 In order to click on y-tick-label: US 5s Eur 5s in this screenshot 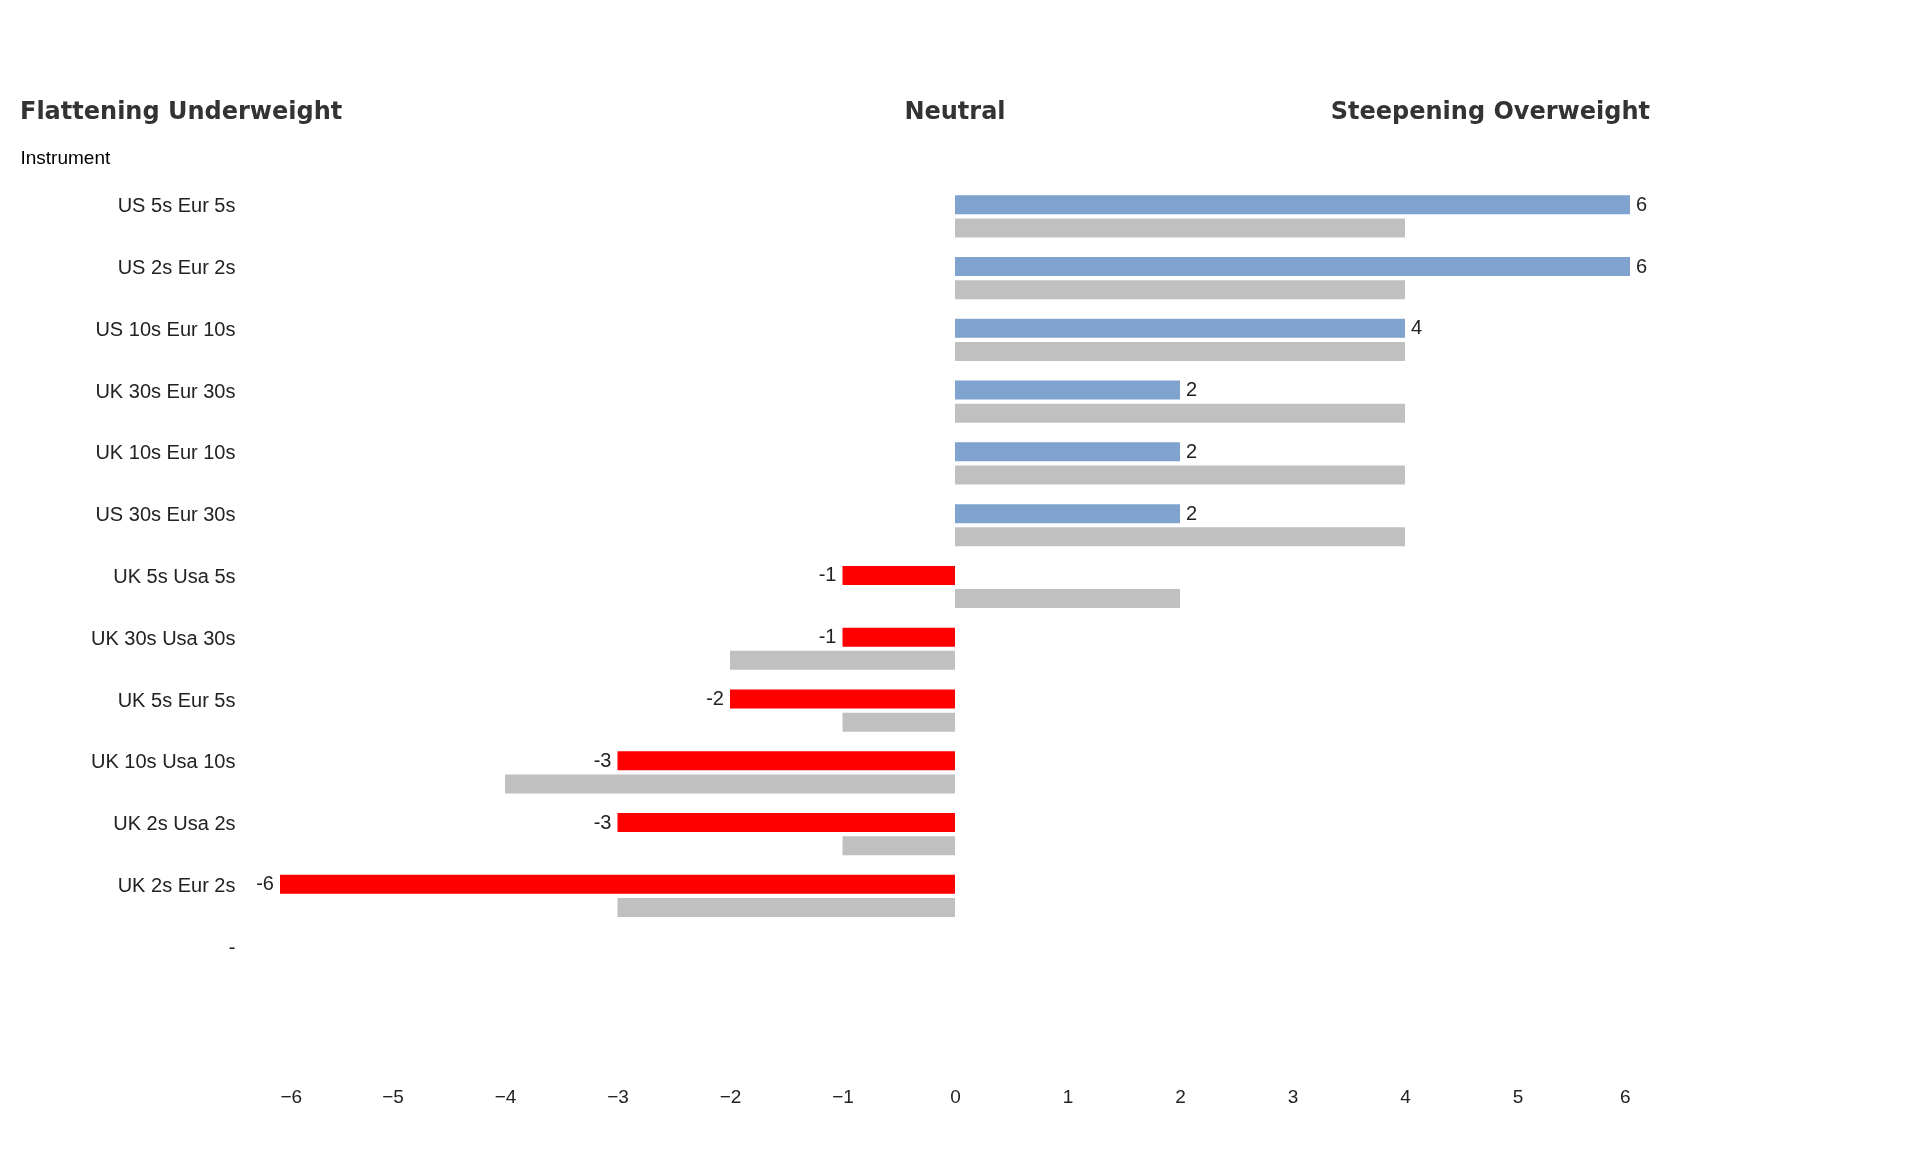, I will do `click(176, 205)`.